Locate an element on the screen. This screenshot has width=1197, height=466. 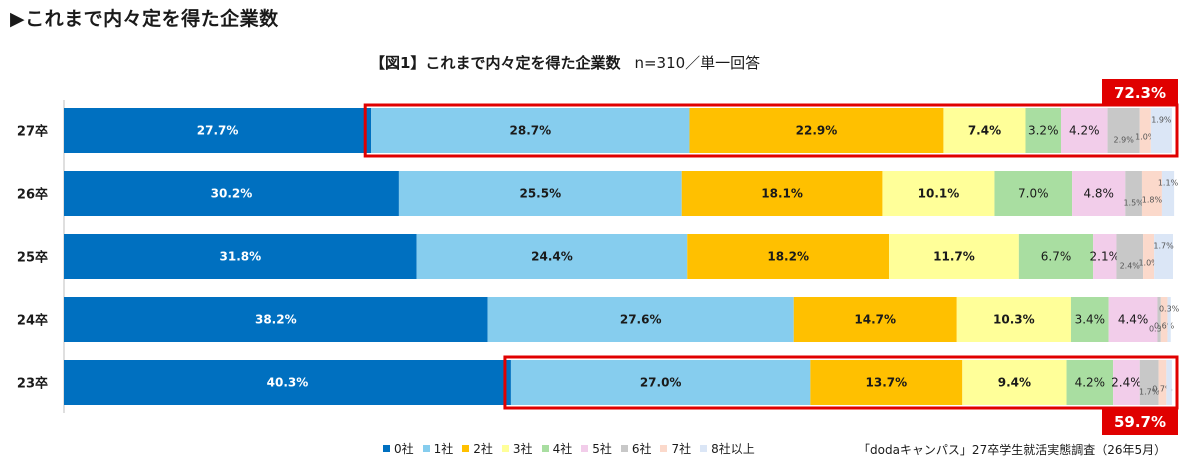
legend-label: 1社 is located at coordinates (443, 449).